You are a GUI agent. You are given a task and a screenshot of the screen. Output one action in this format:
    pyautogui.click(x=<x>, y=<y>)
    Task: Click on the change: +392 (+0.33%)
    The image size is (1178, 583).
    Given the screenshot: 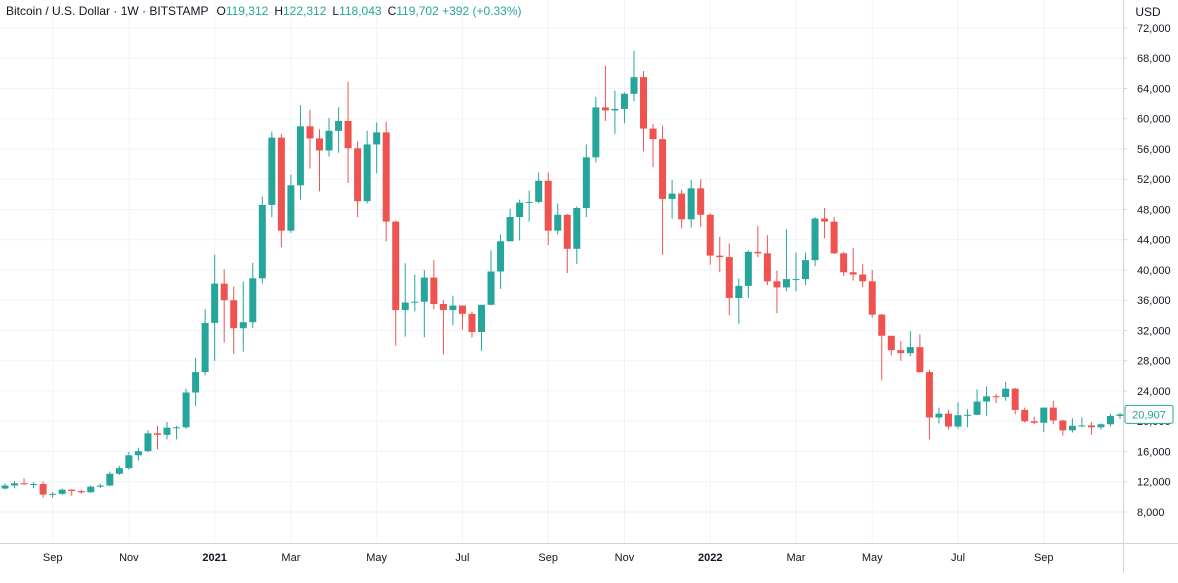 What is the action you would take?
    pyautogui.click(x=482, y=11)
    